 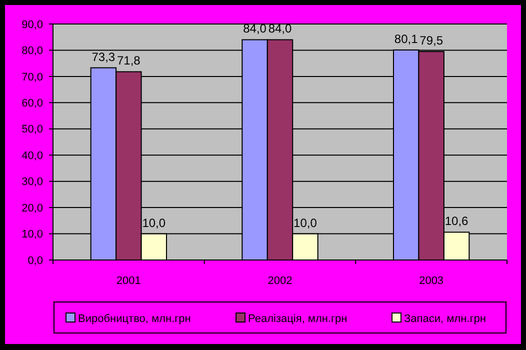 What do you see at coordinates (298, 318) in the screenshot?
I see `legend-label: Реалізація, млн.грн` at bounding box center [298, 318].